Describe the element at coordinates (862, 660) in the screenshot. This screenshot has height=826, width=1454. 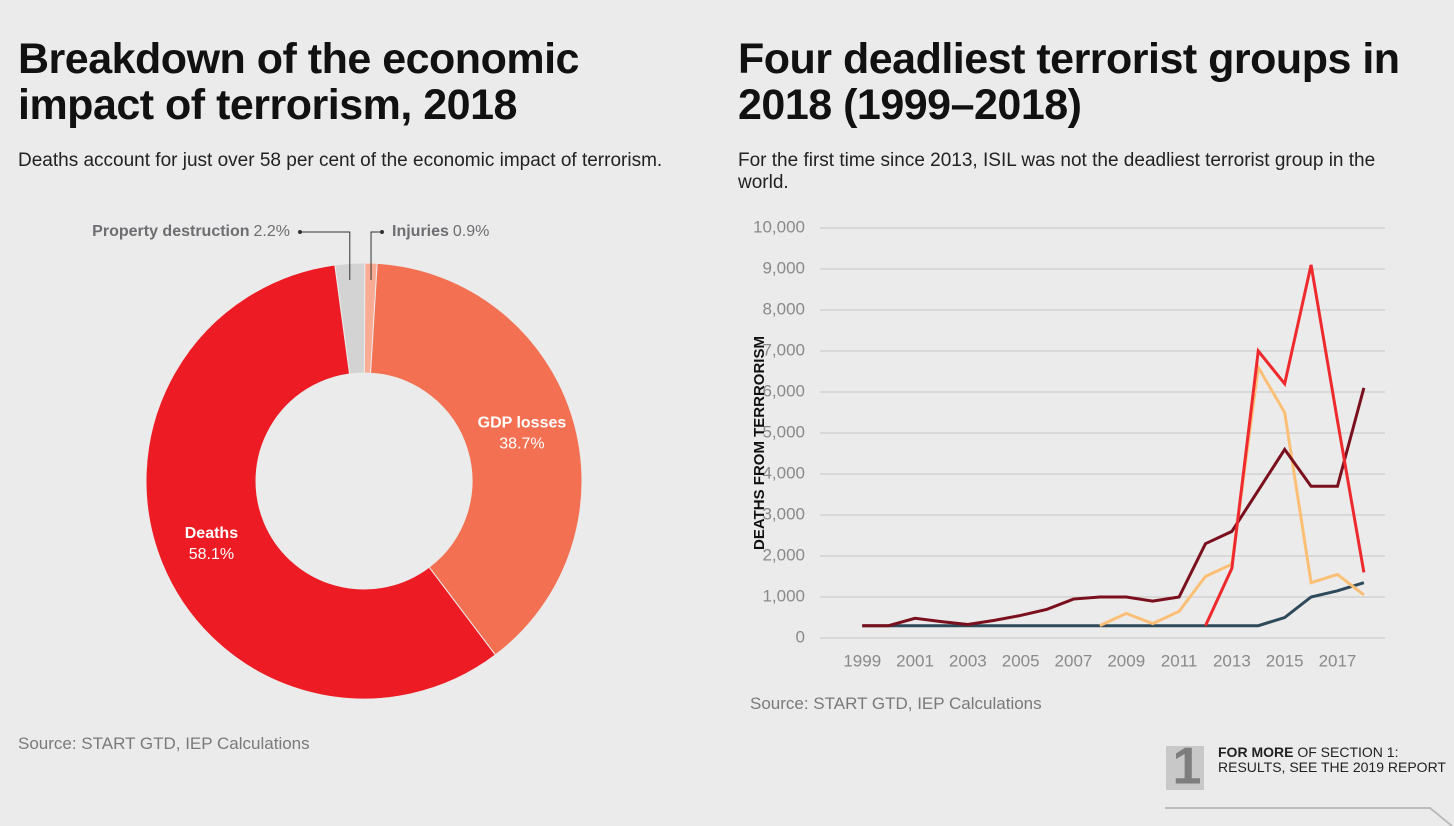
I see `x-tick-label: 1999` at that location.